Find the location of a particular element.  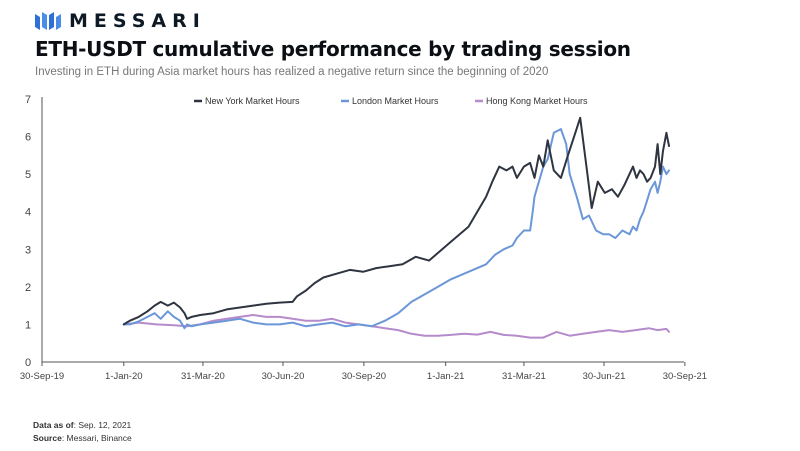

x-tick-label: 31-Mar-21 is located at coordinates (524, 376).